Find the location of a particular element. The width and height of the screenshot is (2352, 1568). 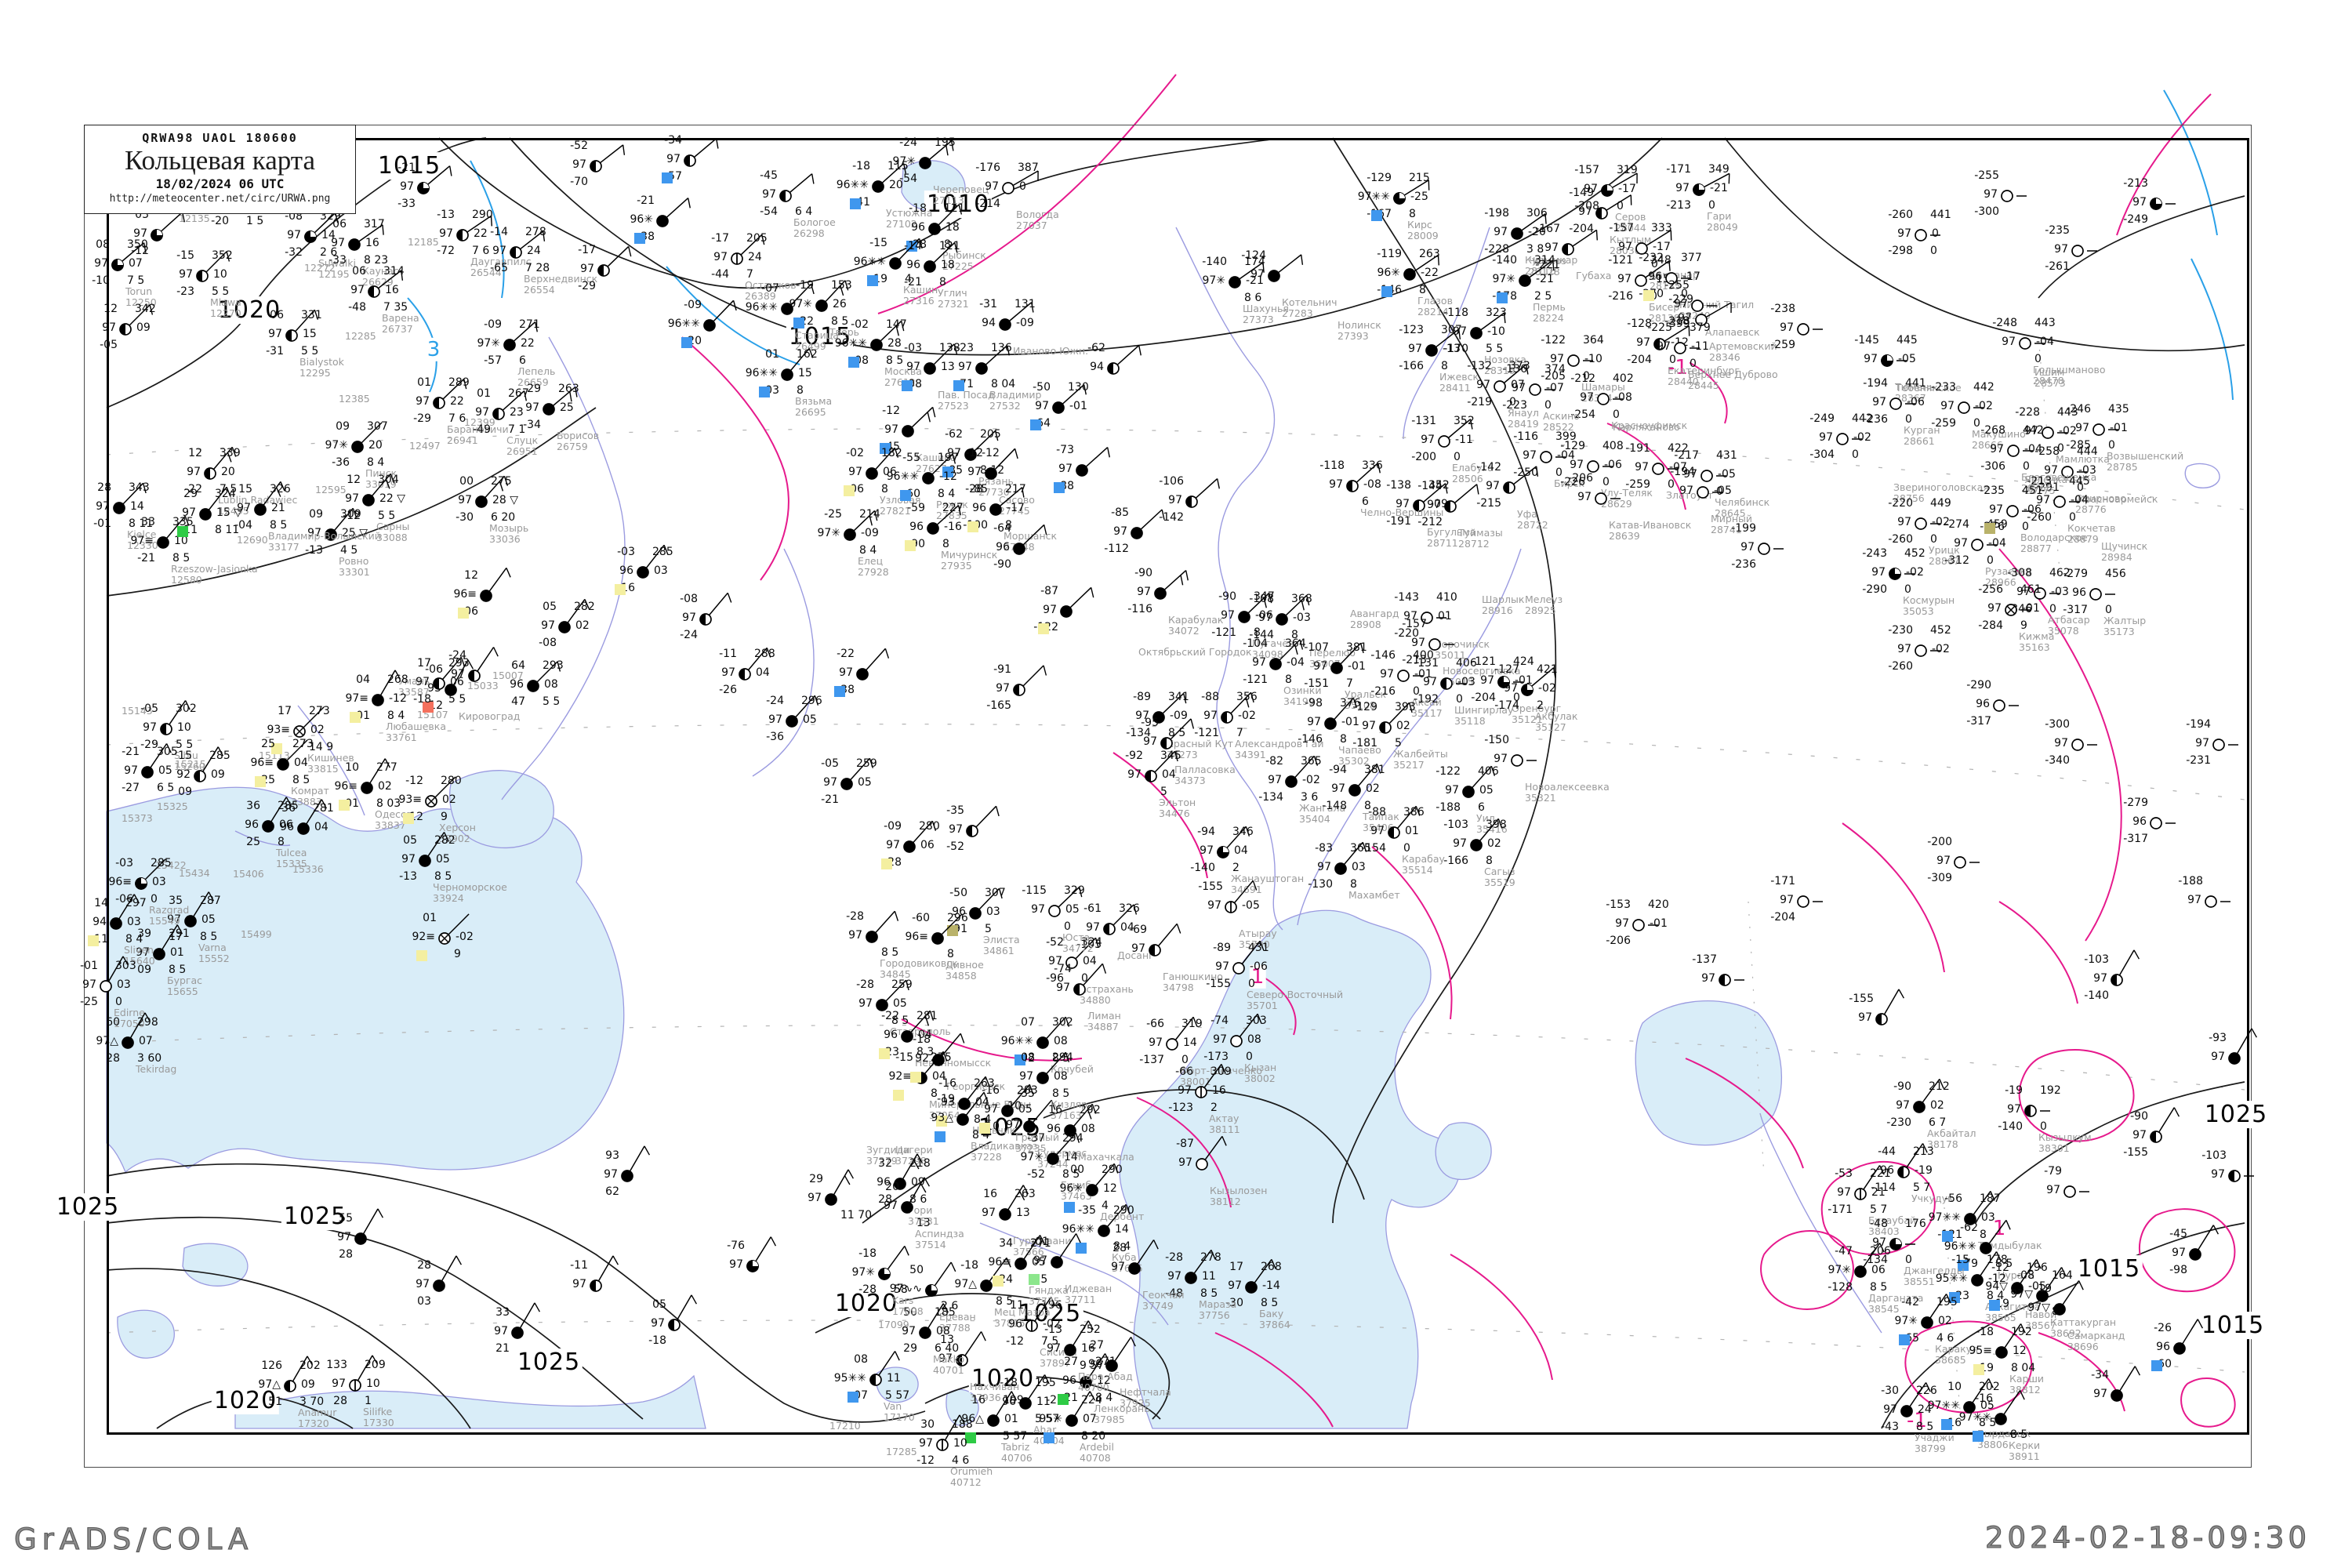

dewpoint-value: -49 is located at coordinates (482, 429).